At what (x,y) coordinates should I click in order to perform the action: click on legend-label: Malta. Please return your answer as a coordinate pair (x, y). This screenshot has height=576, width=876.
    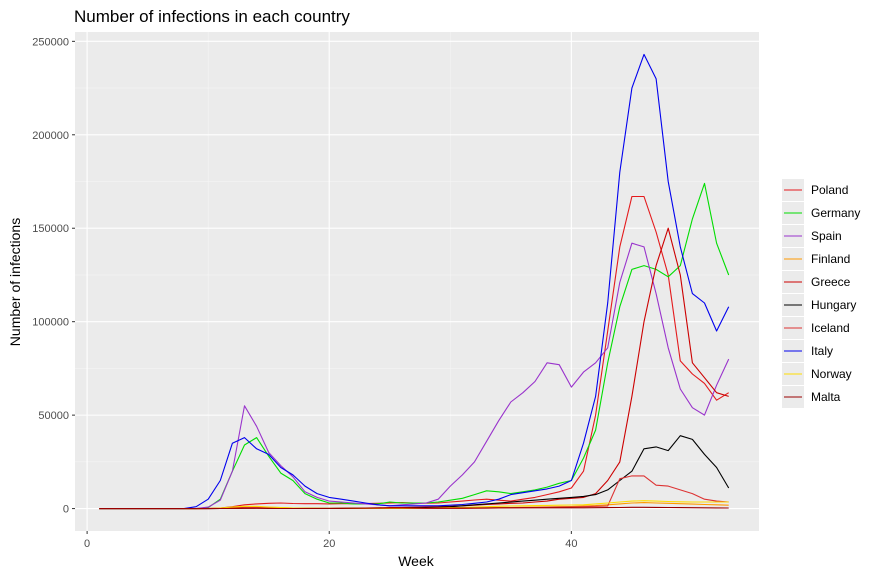
    Looking at the image, I should click on (826, 397).